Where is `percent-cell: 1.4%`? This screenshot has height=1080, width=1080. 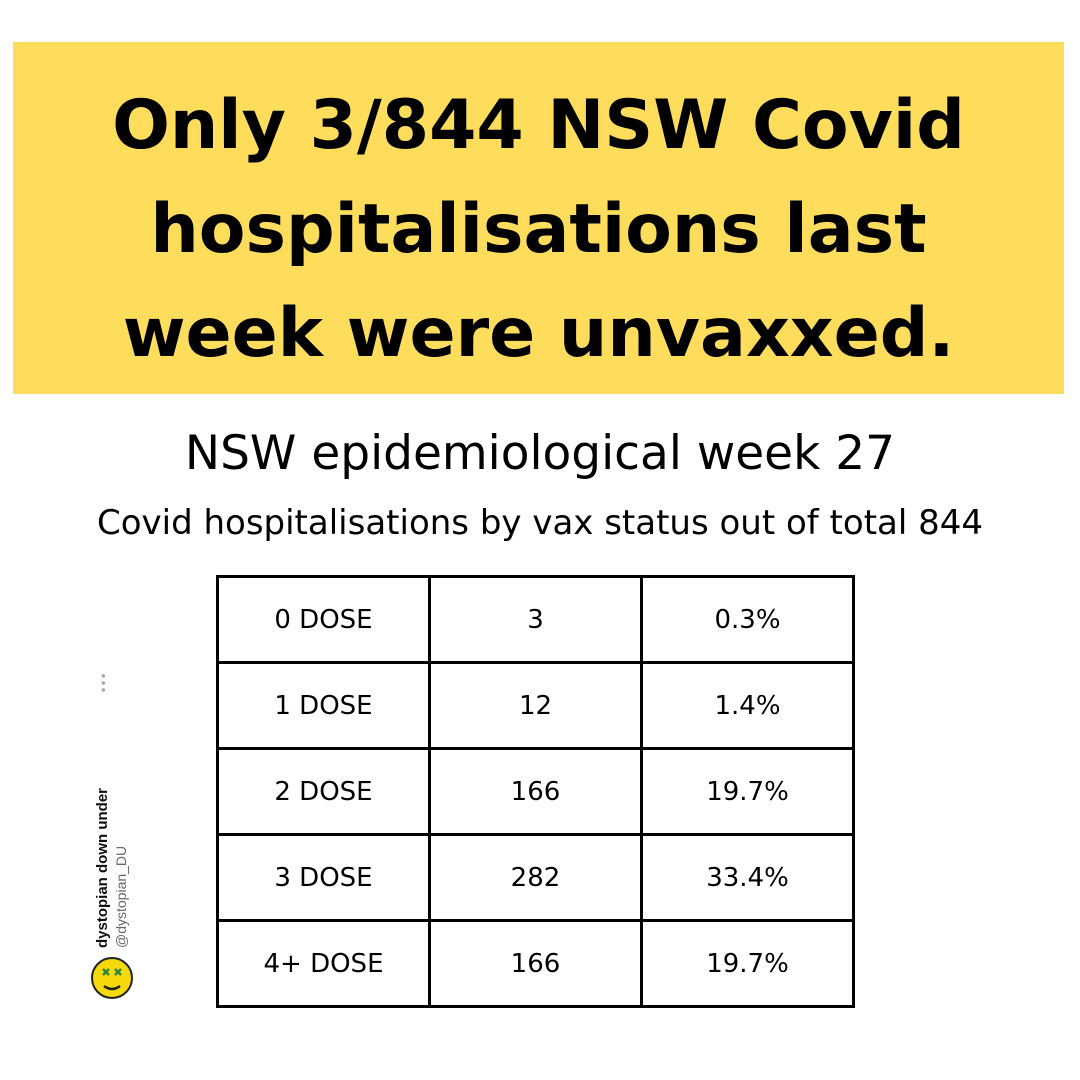 percent-cell: 1.4% is located at coordinates (747, 705).